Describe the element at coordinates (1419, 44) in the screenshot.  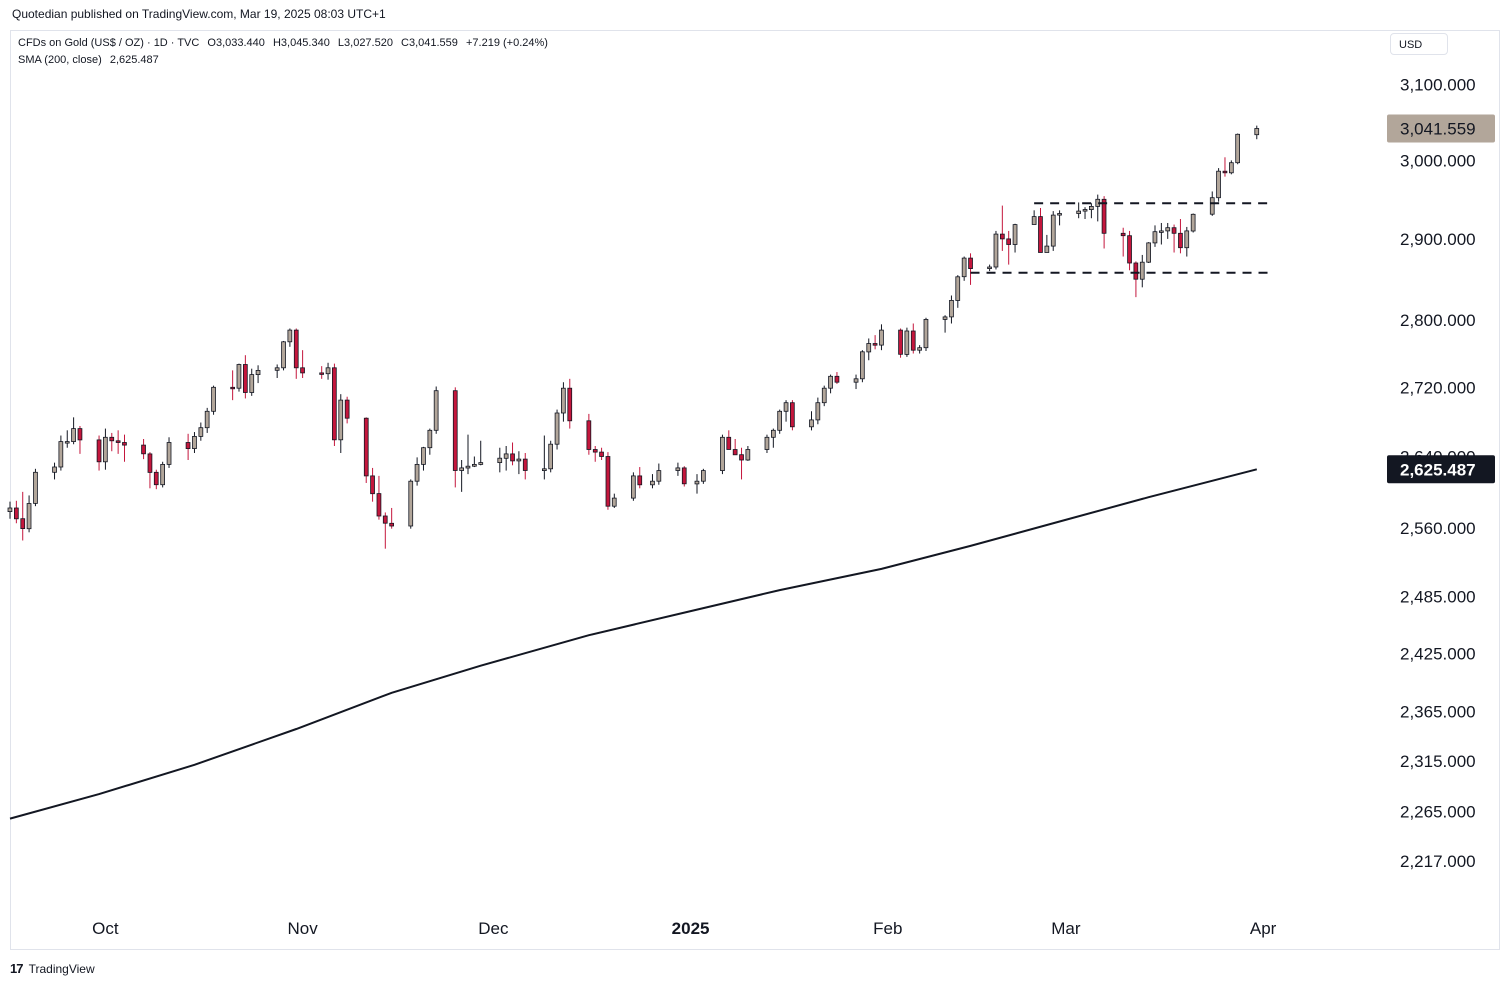
I see `currency-selector: USD` at that location.